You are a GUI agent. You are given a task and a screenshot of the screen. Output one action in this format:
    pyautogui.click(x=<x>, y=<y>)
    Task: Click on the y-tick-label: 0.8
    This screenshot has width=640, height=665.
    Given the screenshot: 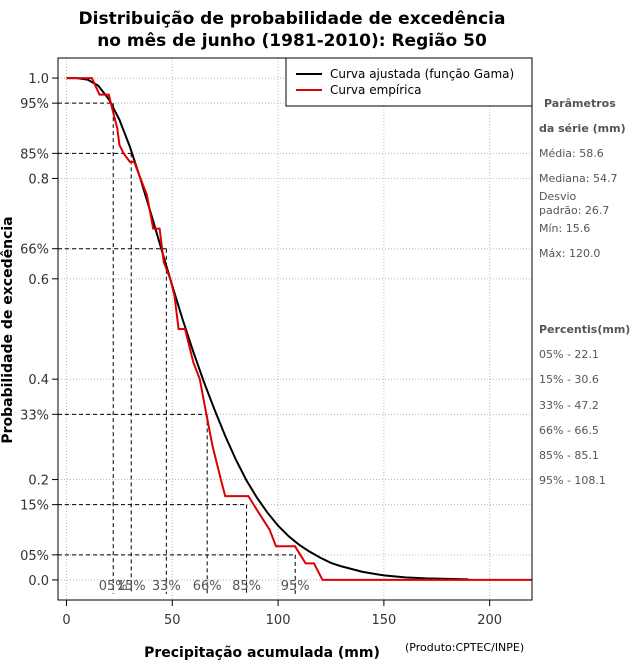 What is the action you would take?
    pyautogui.click(x=38, y=179)
    